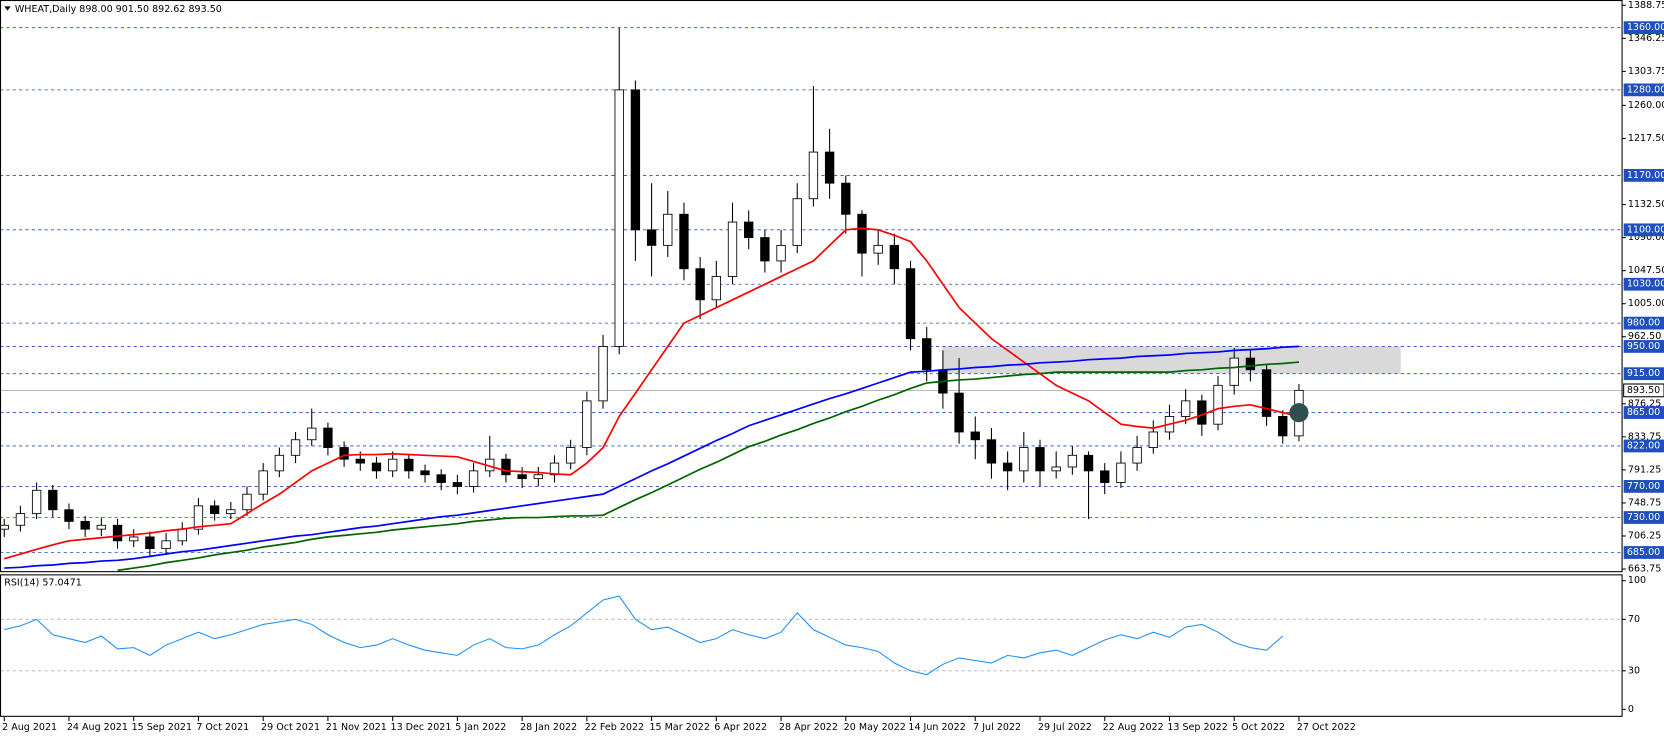 The width and height of the screenshot is (1664, 736). Describe the element at coordinates (1645, 27) in the screenshot. I see `level-label: 1360.00` at that location.